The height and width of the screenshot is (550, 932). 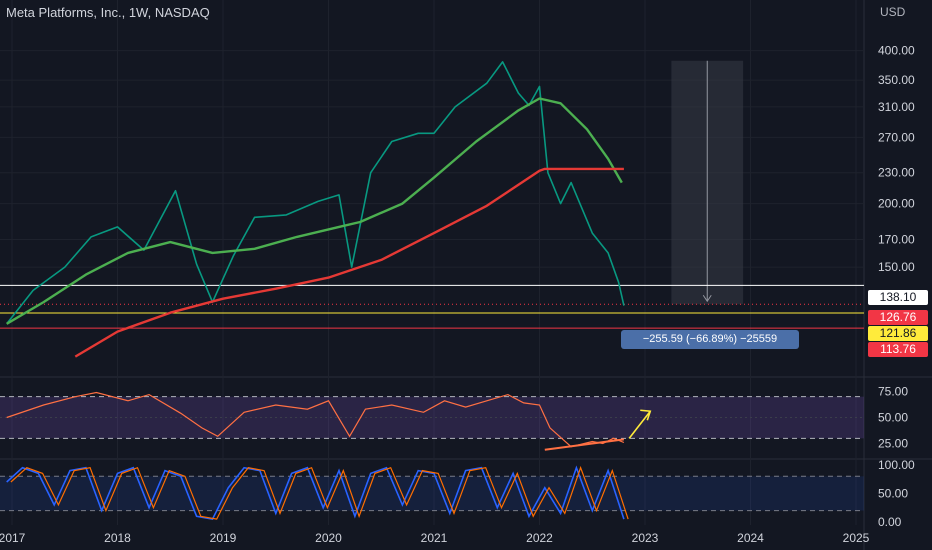 I want to click on y-tick-label: 310.00, so click(x=896, y=107).